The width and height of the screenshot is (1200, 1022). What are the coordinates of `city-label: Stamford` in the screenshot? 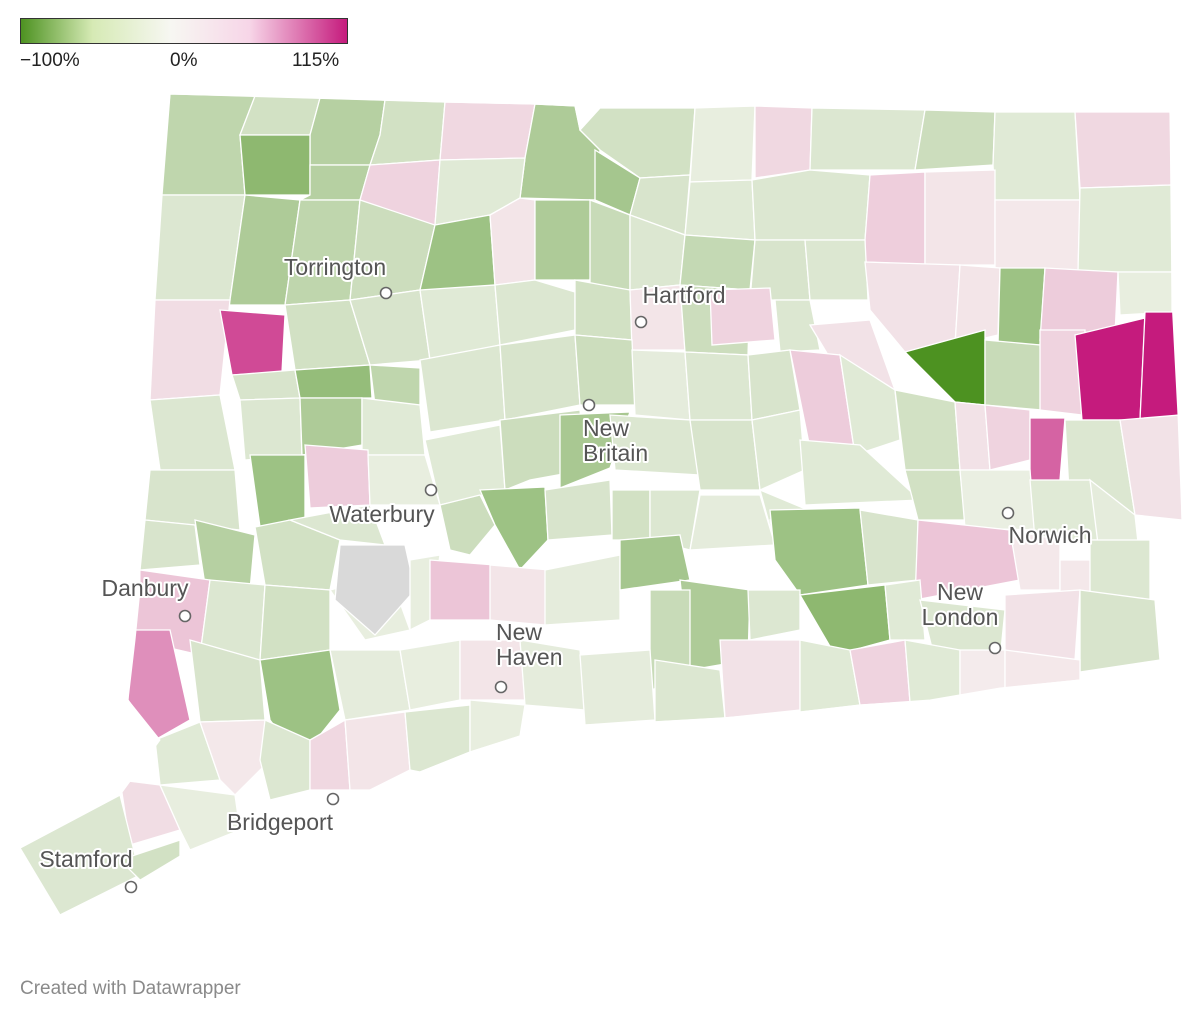 It's located at (85, 859).